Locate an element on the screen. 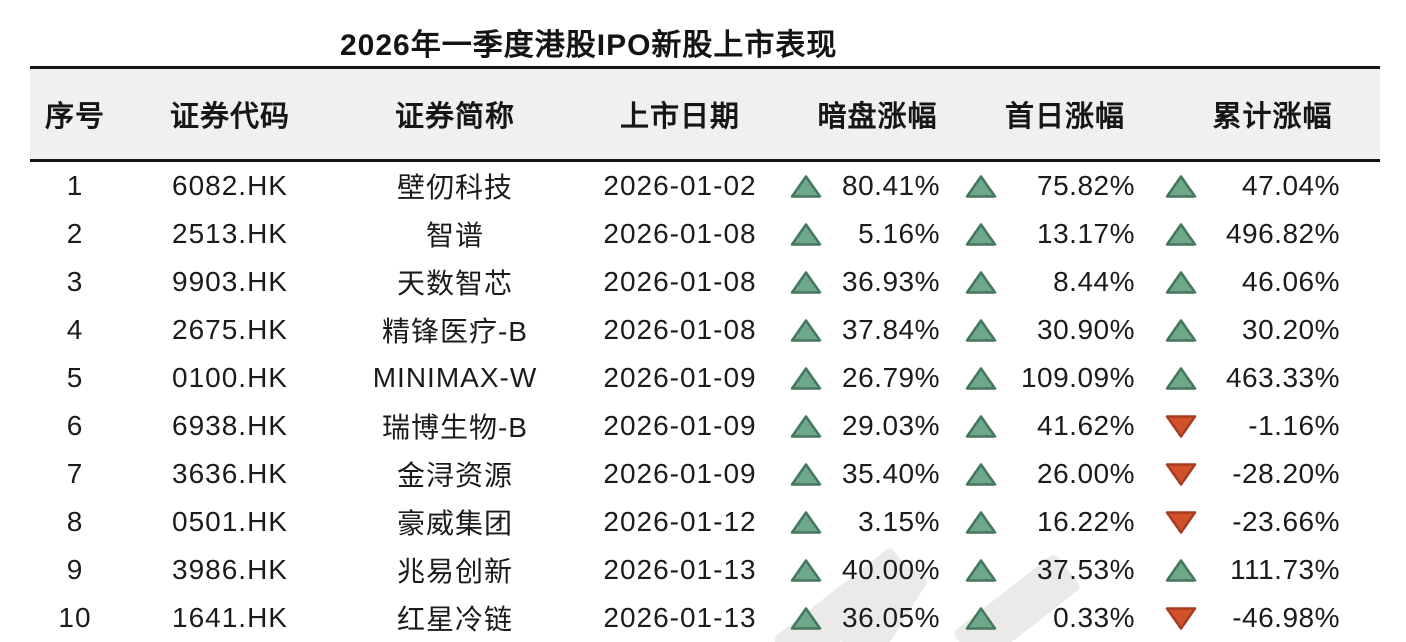 This screenshot has height=642, width=1406. change-value: 40.00% is located at coordinates (891, 569).